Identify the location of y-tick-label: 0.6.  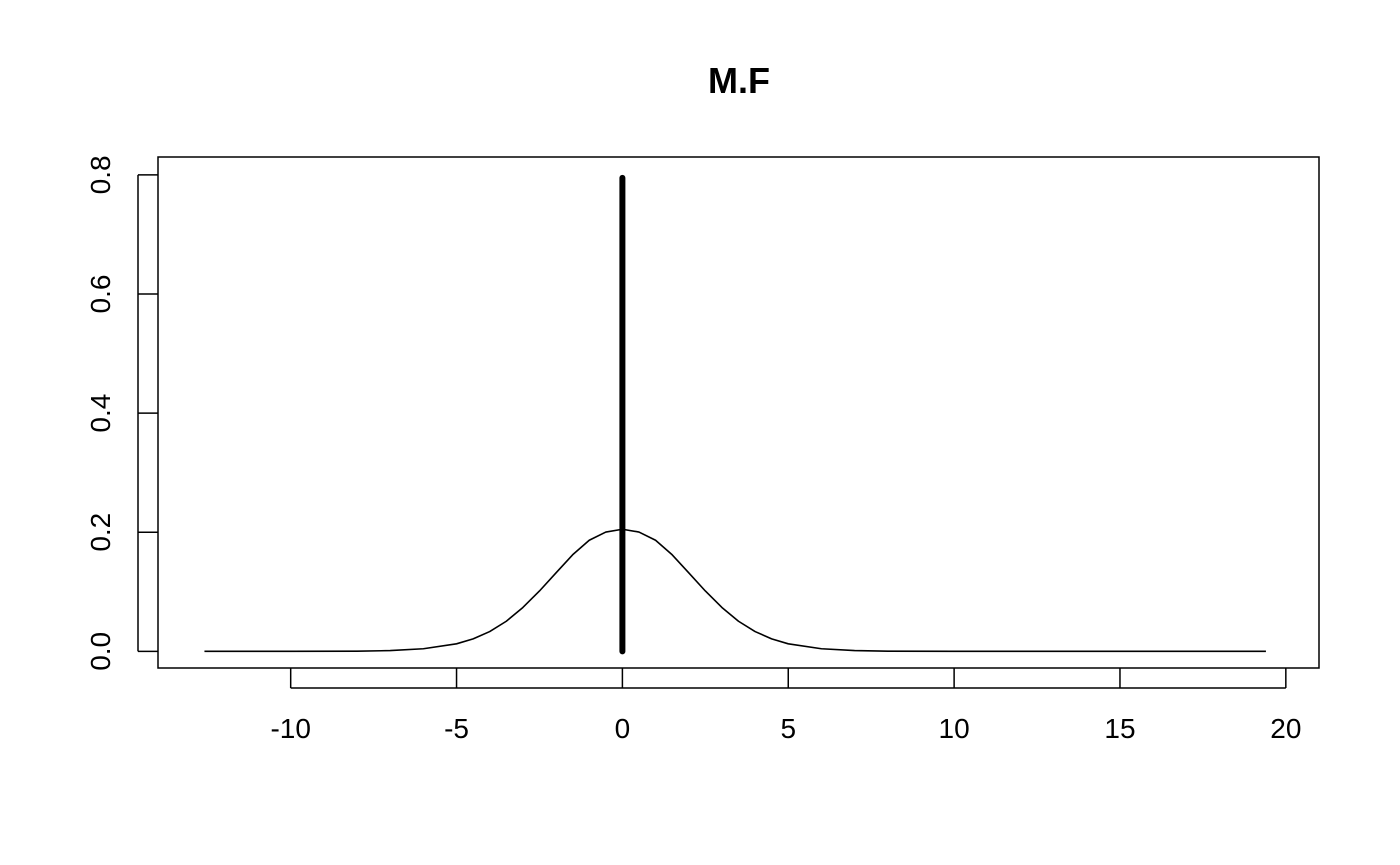
(100, 294).